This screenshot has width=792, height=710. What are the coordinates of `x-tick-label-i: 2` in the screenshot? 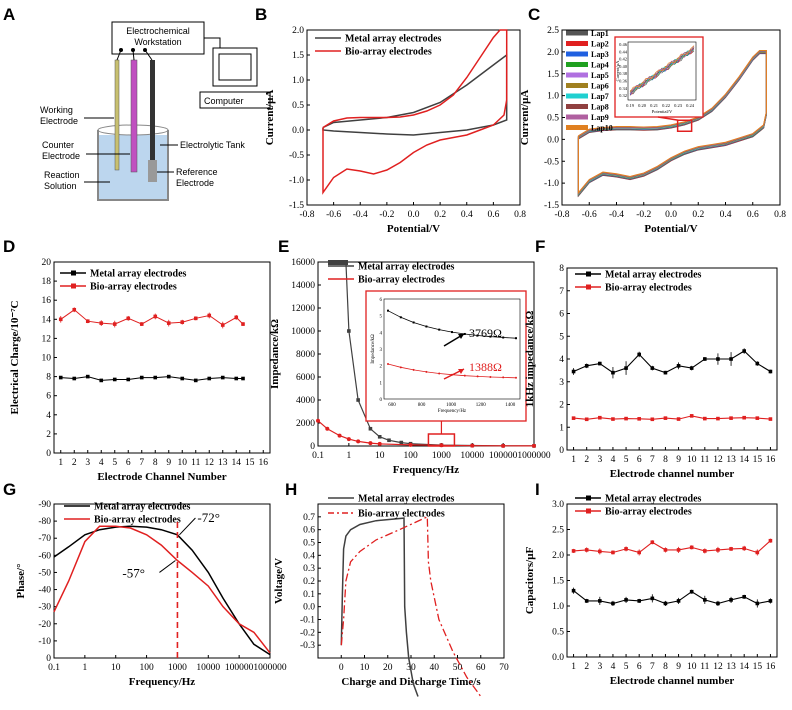 It's located at (586, 667).